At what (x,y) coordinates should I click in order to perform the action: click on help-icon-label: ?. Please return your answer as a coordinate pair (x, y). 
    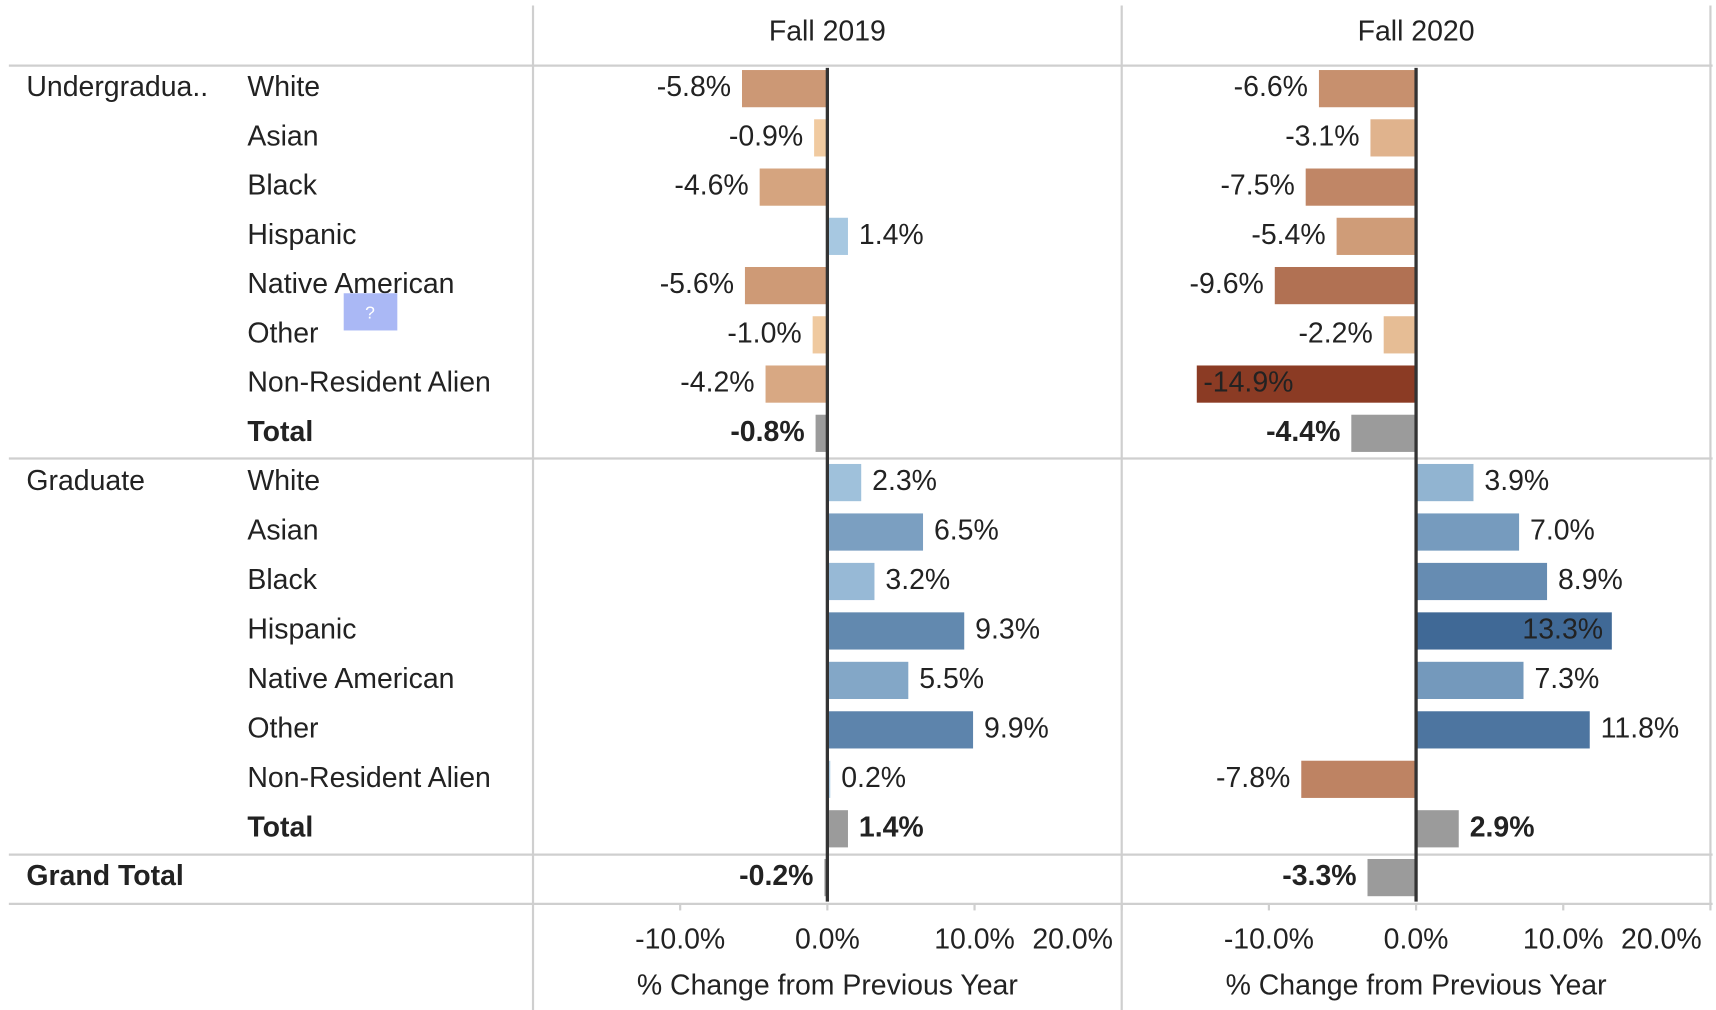
    Looking at the image, I should click on (370, 313).